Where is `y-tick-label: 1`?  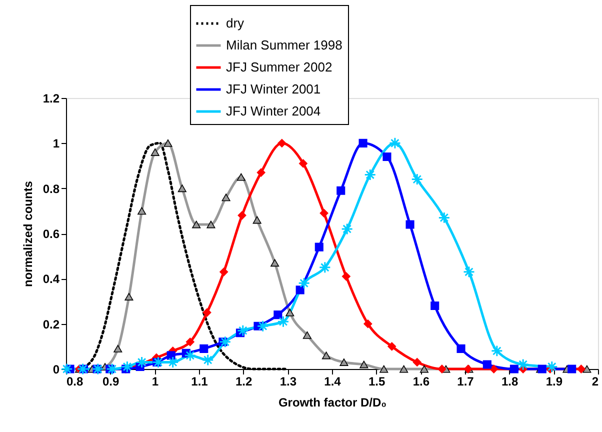 y-tick-label: 1 is located at coordinates (56, 143).